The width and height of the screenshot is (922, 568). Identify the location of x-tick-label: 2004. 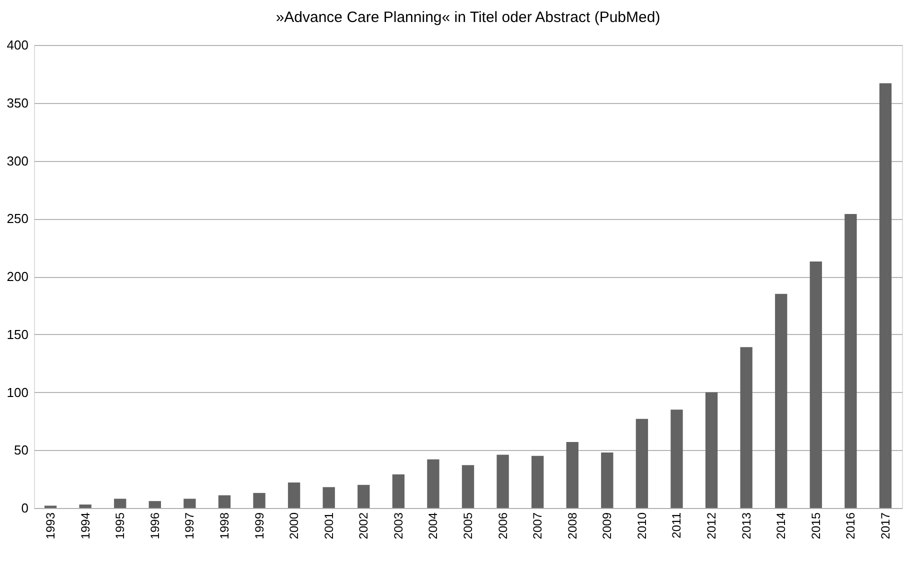
(433, 526).